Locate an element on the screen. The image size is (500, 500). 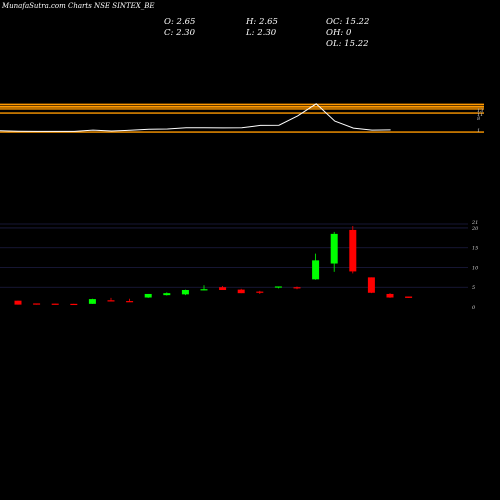
ohlc-ol: OL: 15.22 is located at coordinates (347, 44).